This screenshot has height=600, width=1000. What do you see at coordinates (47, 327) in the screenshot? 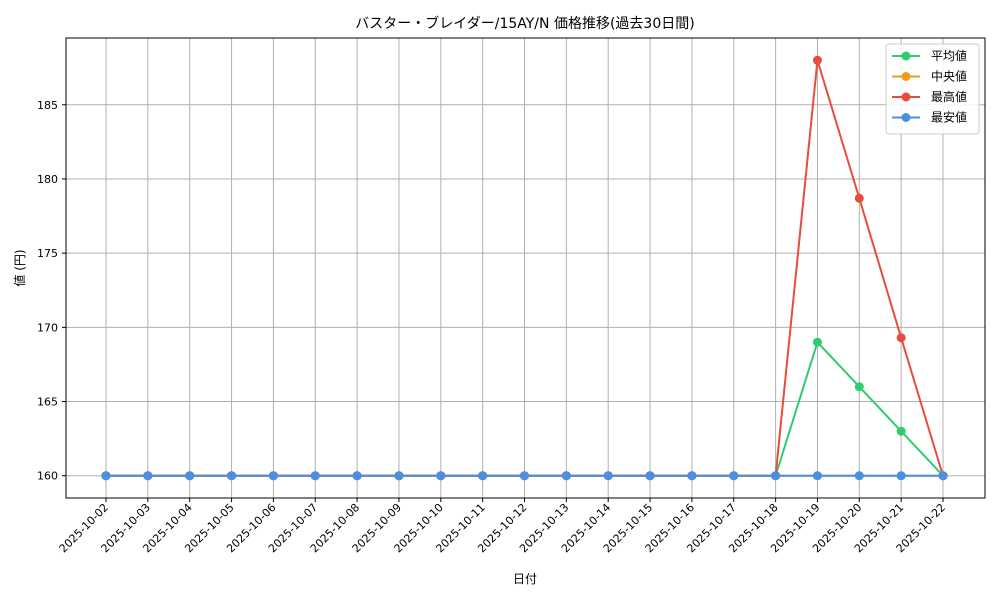
I see `y-tick-label: 170` at bounding box center [47, 327].